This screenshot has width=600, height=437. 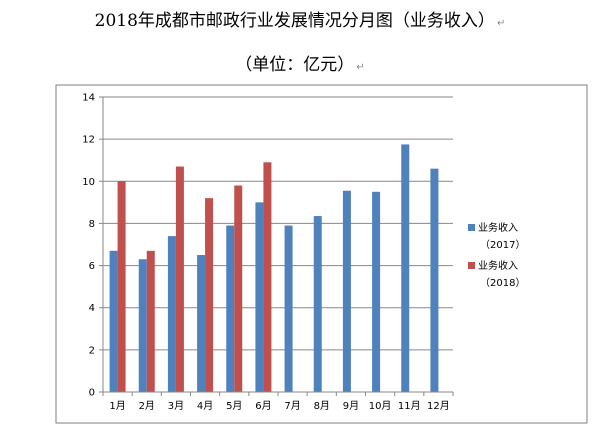 I want to click on x-tick-label: 12月, so click(x=438, y=406).